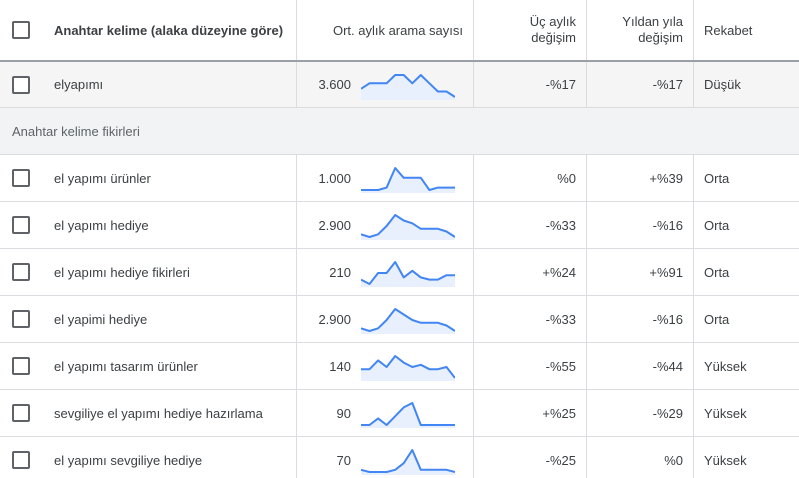  What do you see at coordinates (530, 272) in the screenshot?
I see `quarter-change-value: +%24` at bounding box center [530, 272].